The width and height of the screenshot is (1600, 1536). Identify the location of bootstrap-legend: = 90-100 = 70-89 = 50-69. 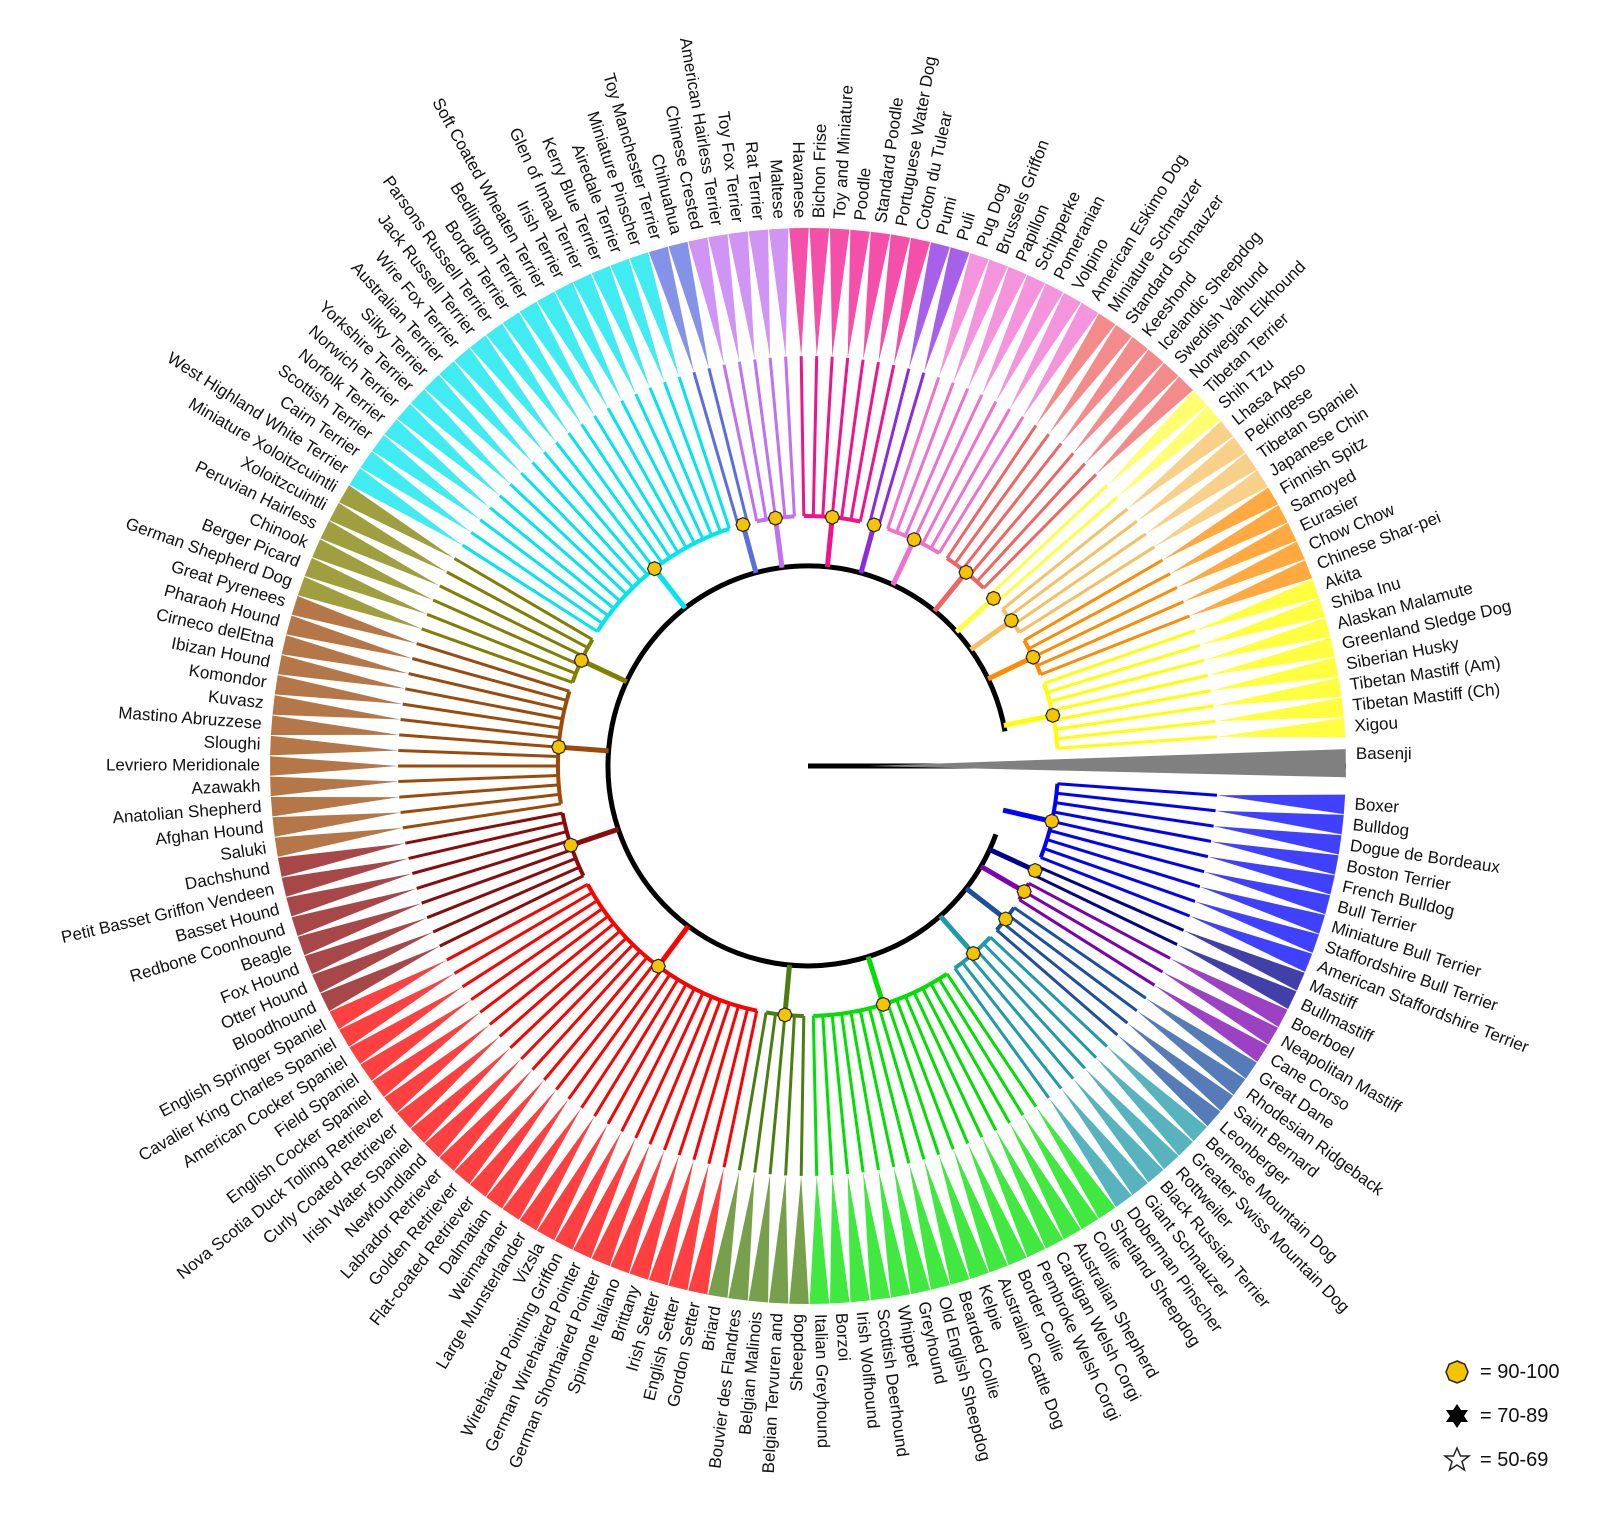
(1515, 1416).